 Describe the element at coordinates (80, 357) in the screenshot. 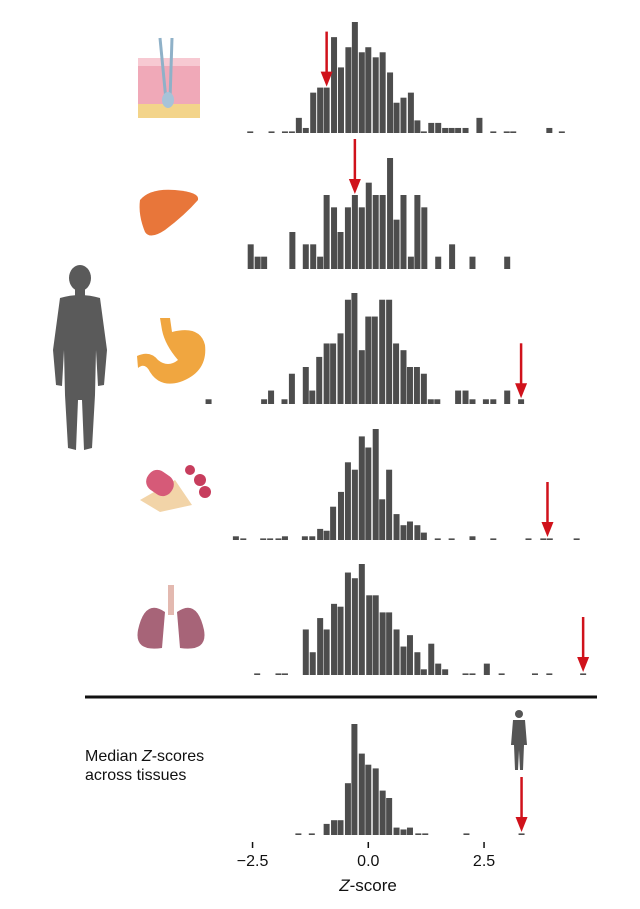

I see `human-silhouette-icon` at that location.